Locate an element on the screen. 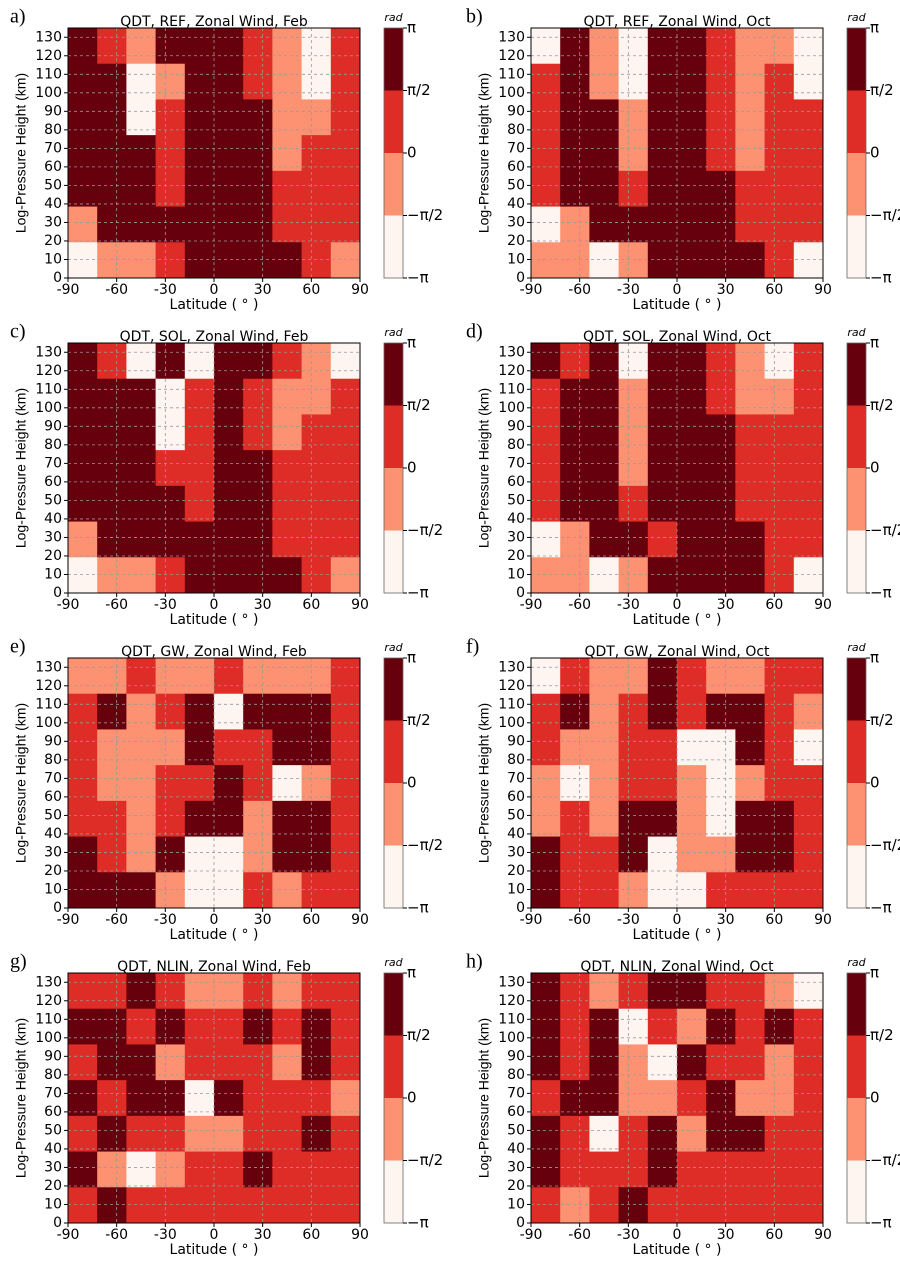 The image size is (900, 1267). y-axis-label: Log-Pressure Height (km) is located at coordinates (484, 468).